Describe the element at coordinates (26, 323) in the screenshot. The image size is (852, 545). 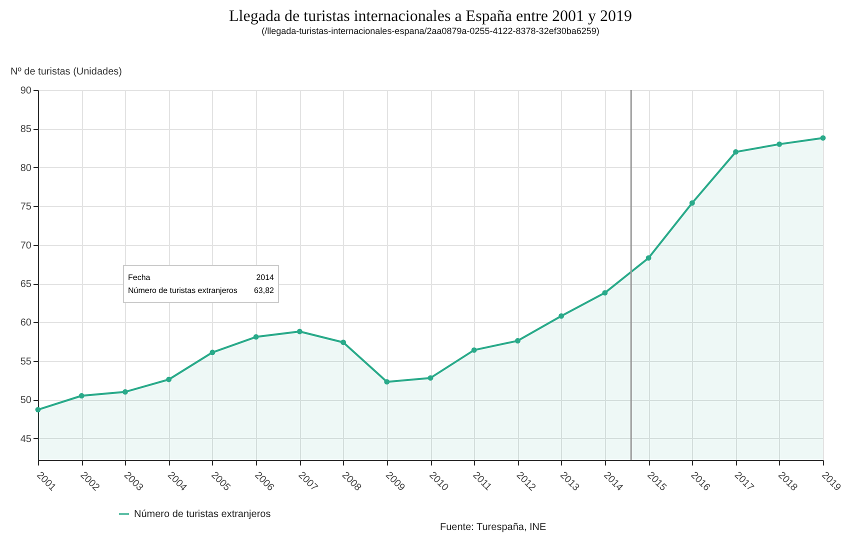
I see `y-tick-label: 60` at that location.